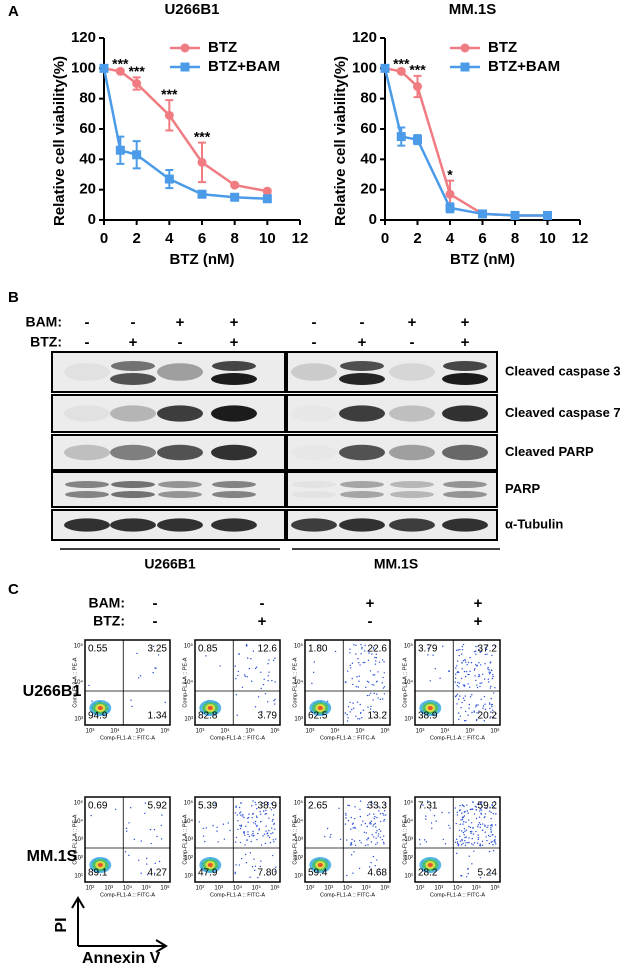 This screenshot has height=968, width=640. I want to click on annexin-arrow, so click(123, 946).